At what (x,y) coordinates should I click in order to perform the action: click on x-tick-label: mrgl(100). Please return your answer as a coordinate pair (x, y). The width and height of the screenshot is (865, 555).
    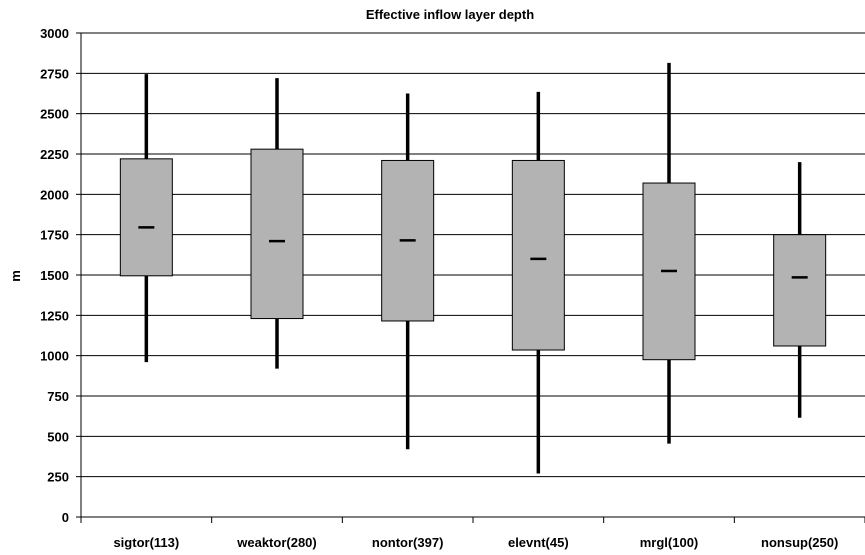
    Looking at the image, I should click on (669, 542).